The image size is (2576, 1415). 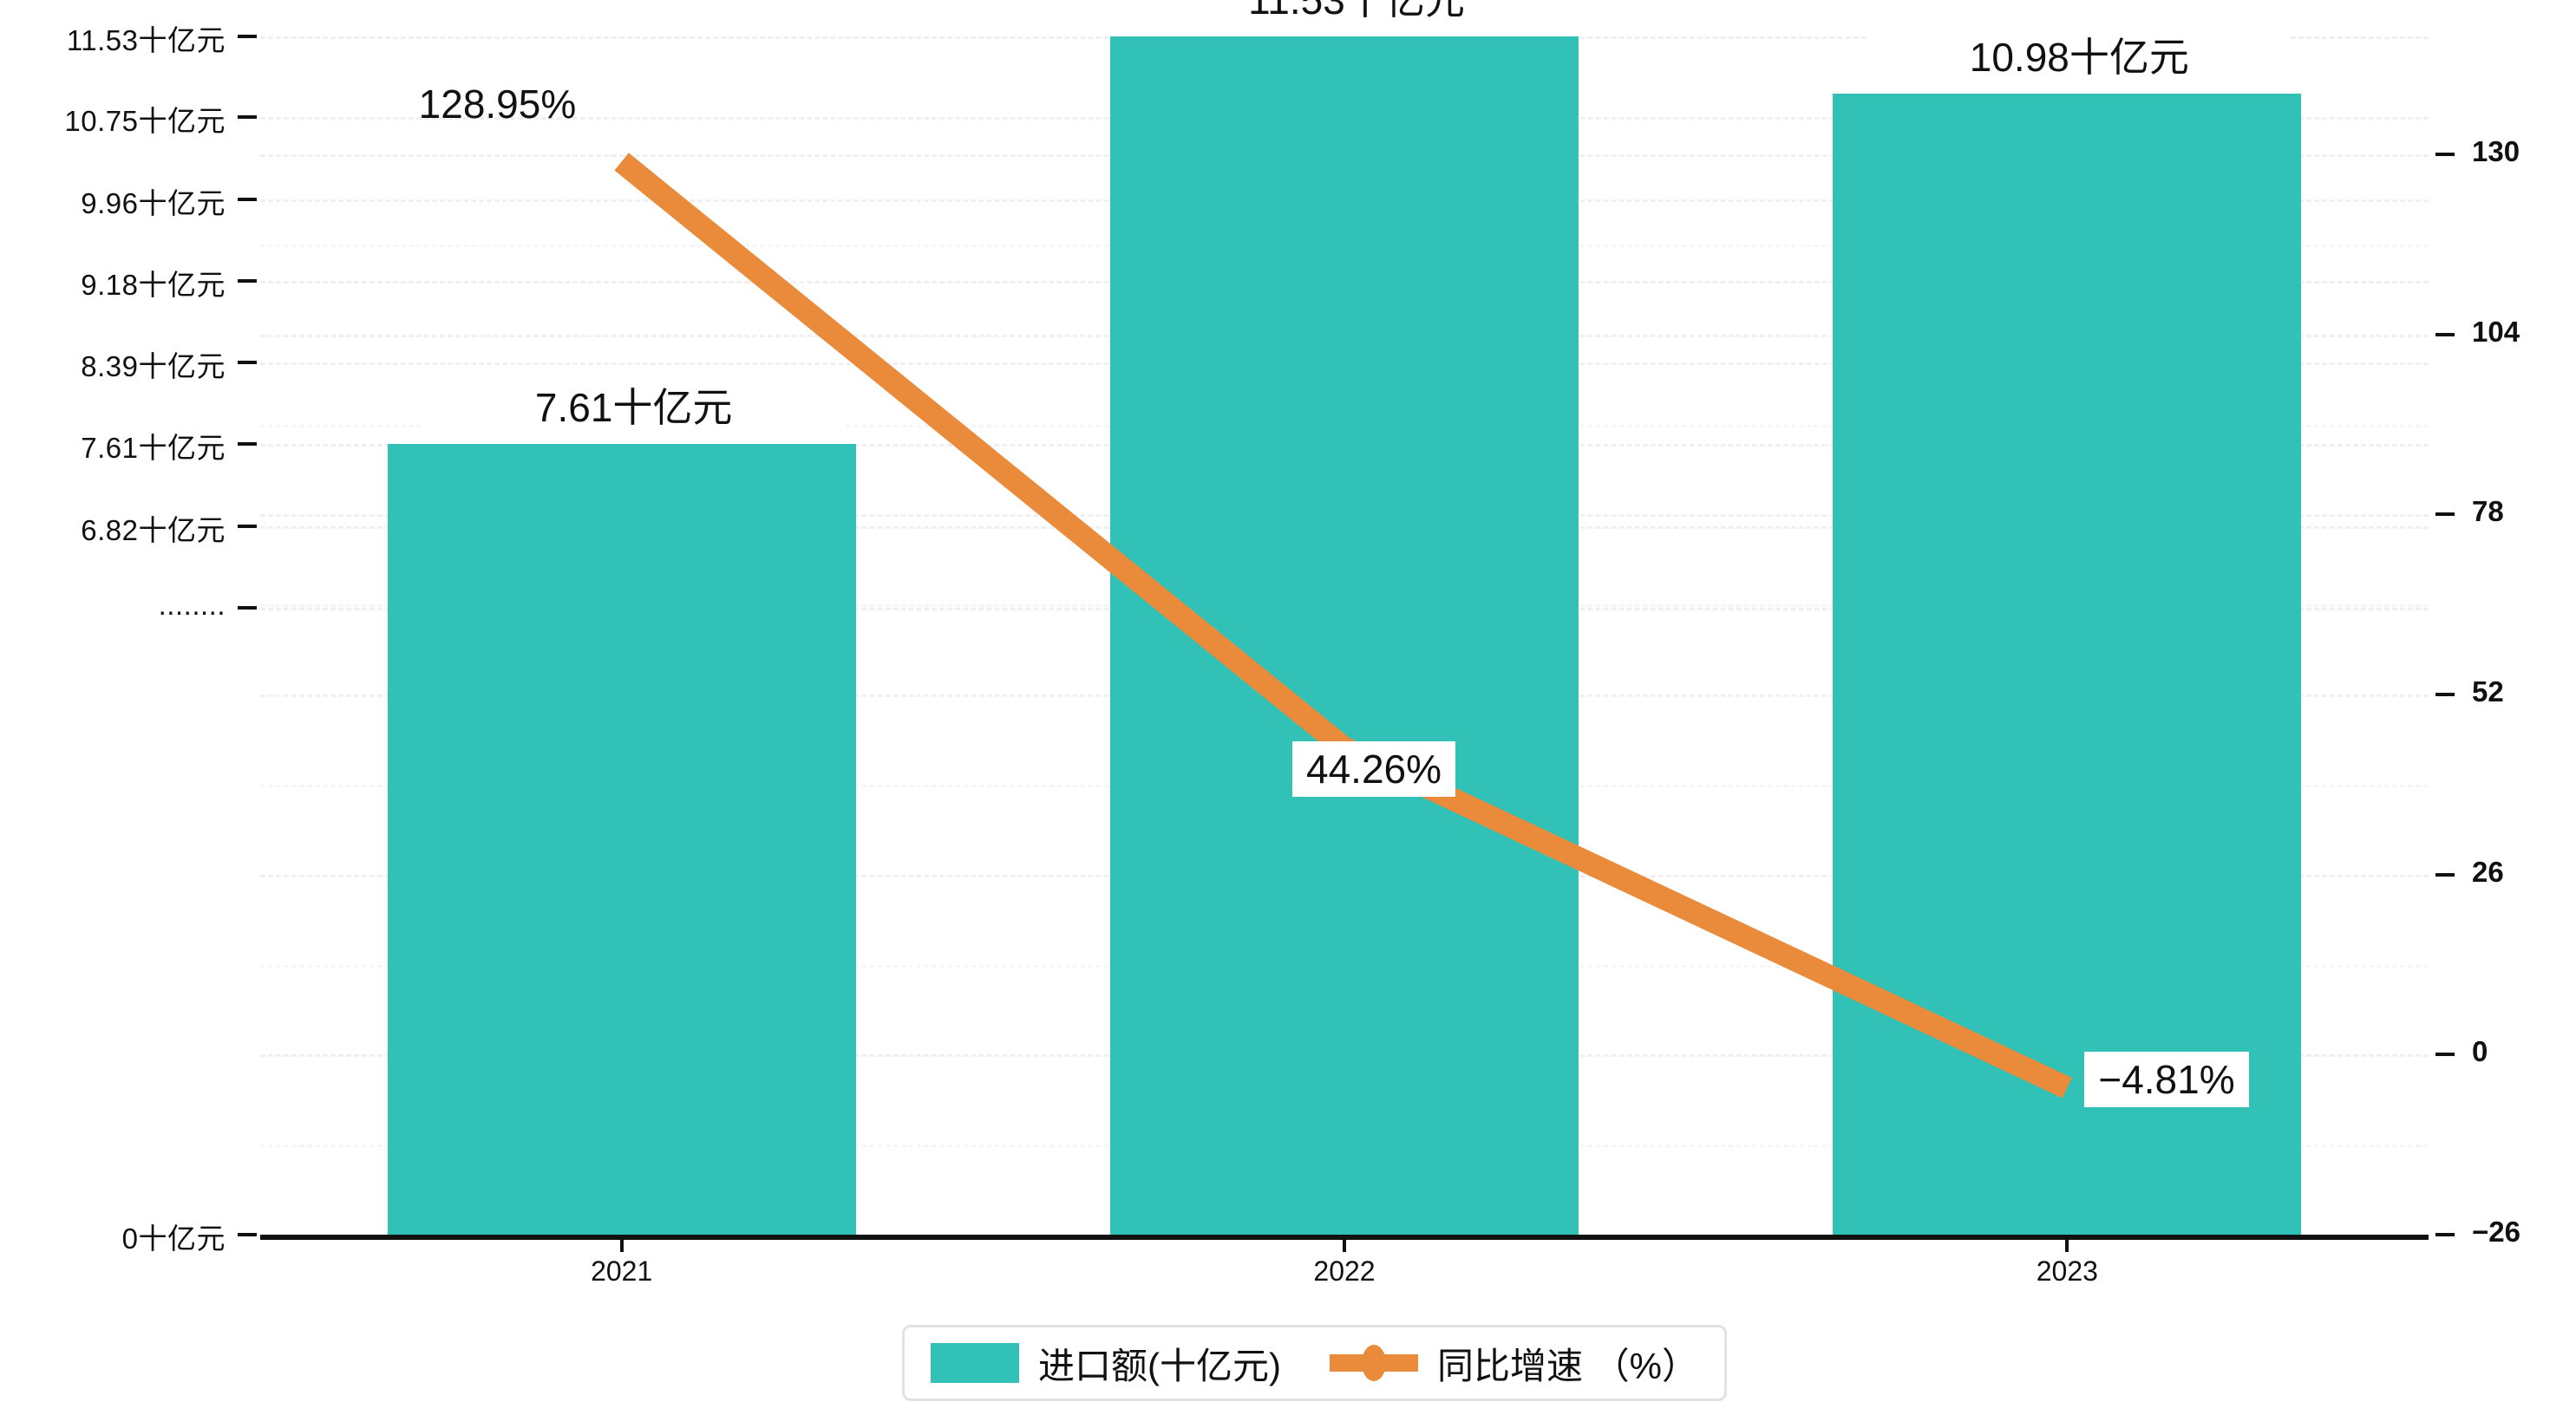 I want to click on legend: 进口额(十亿元) 同比增速 （%）, so click(x=1314, y=1363).